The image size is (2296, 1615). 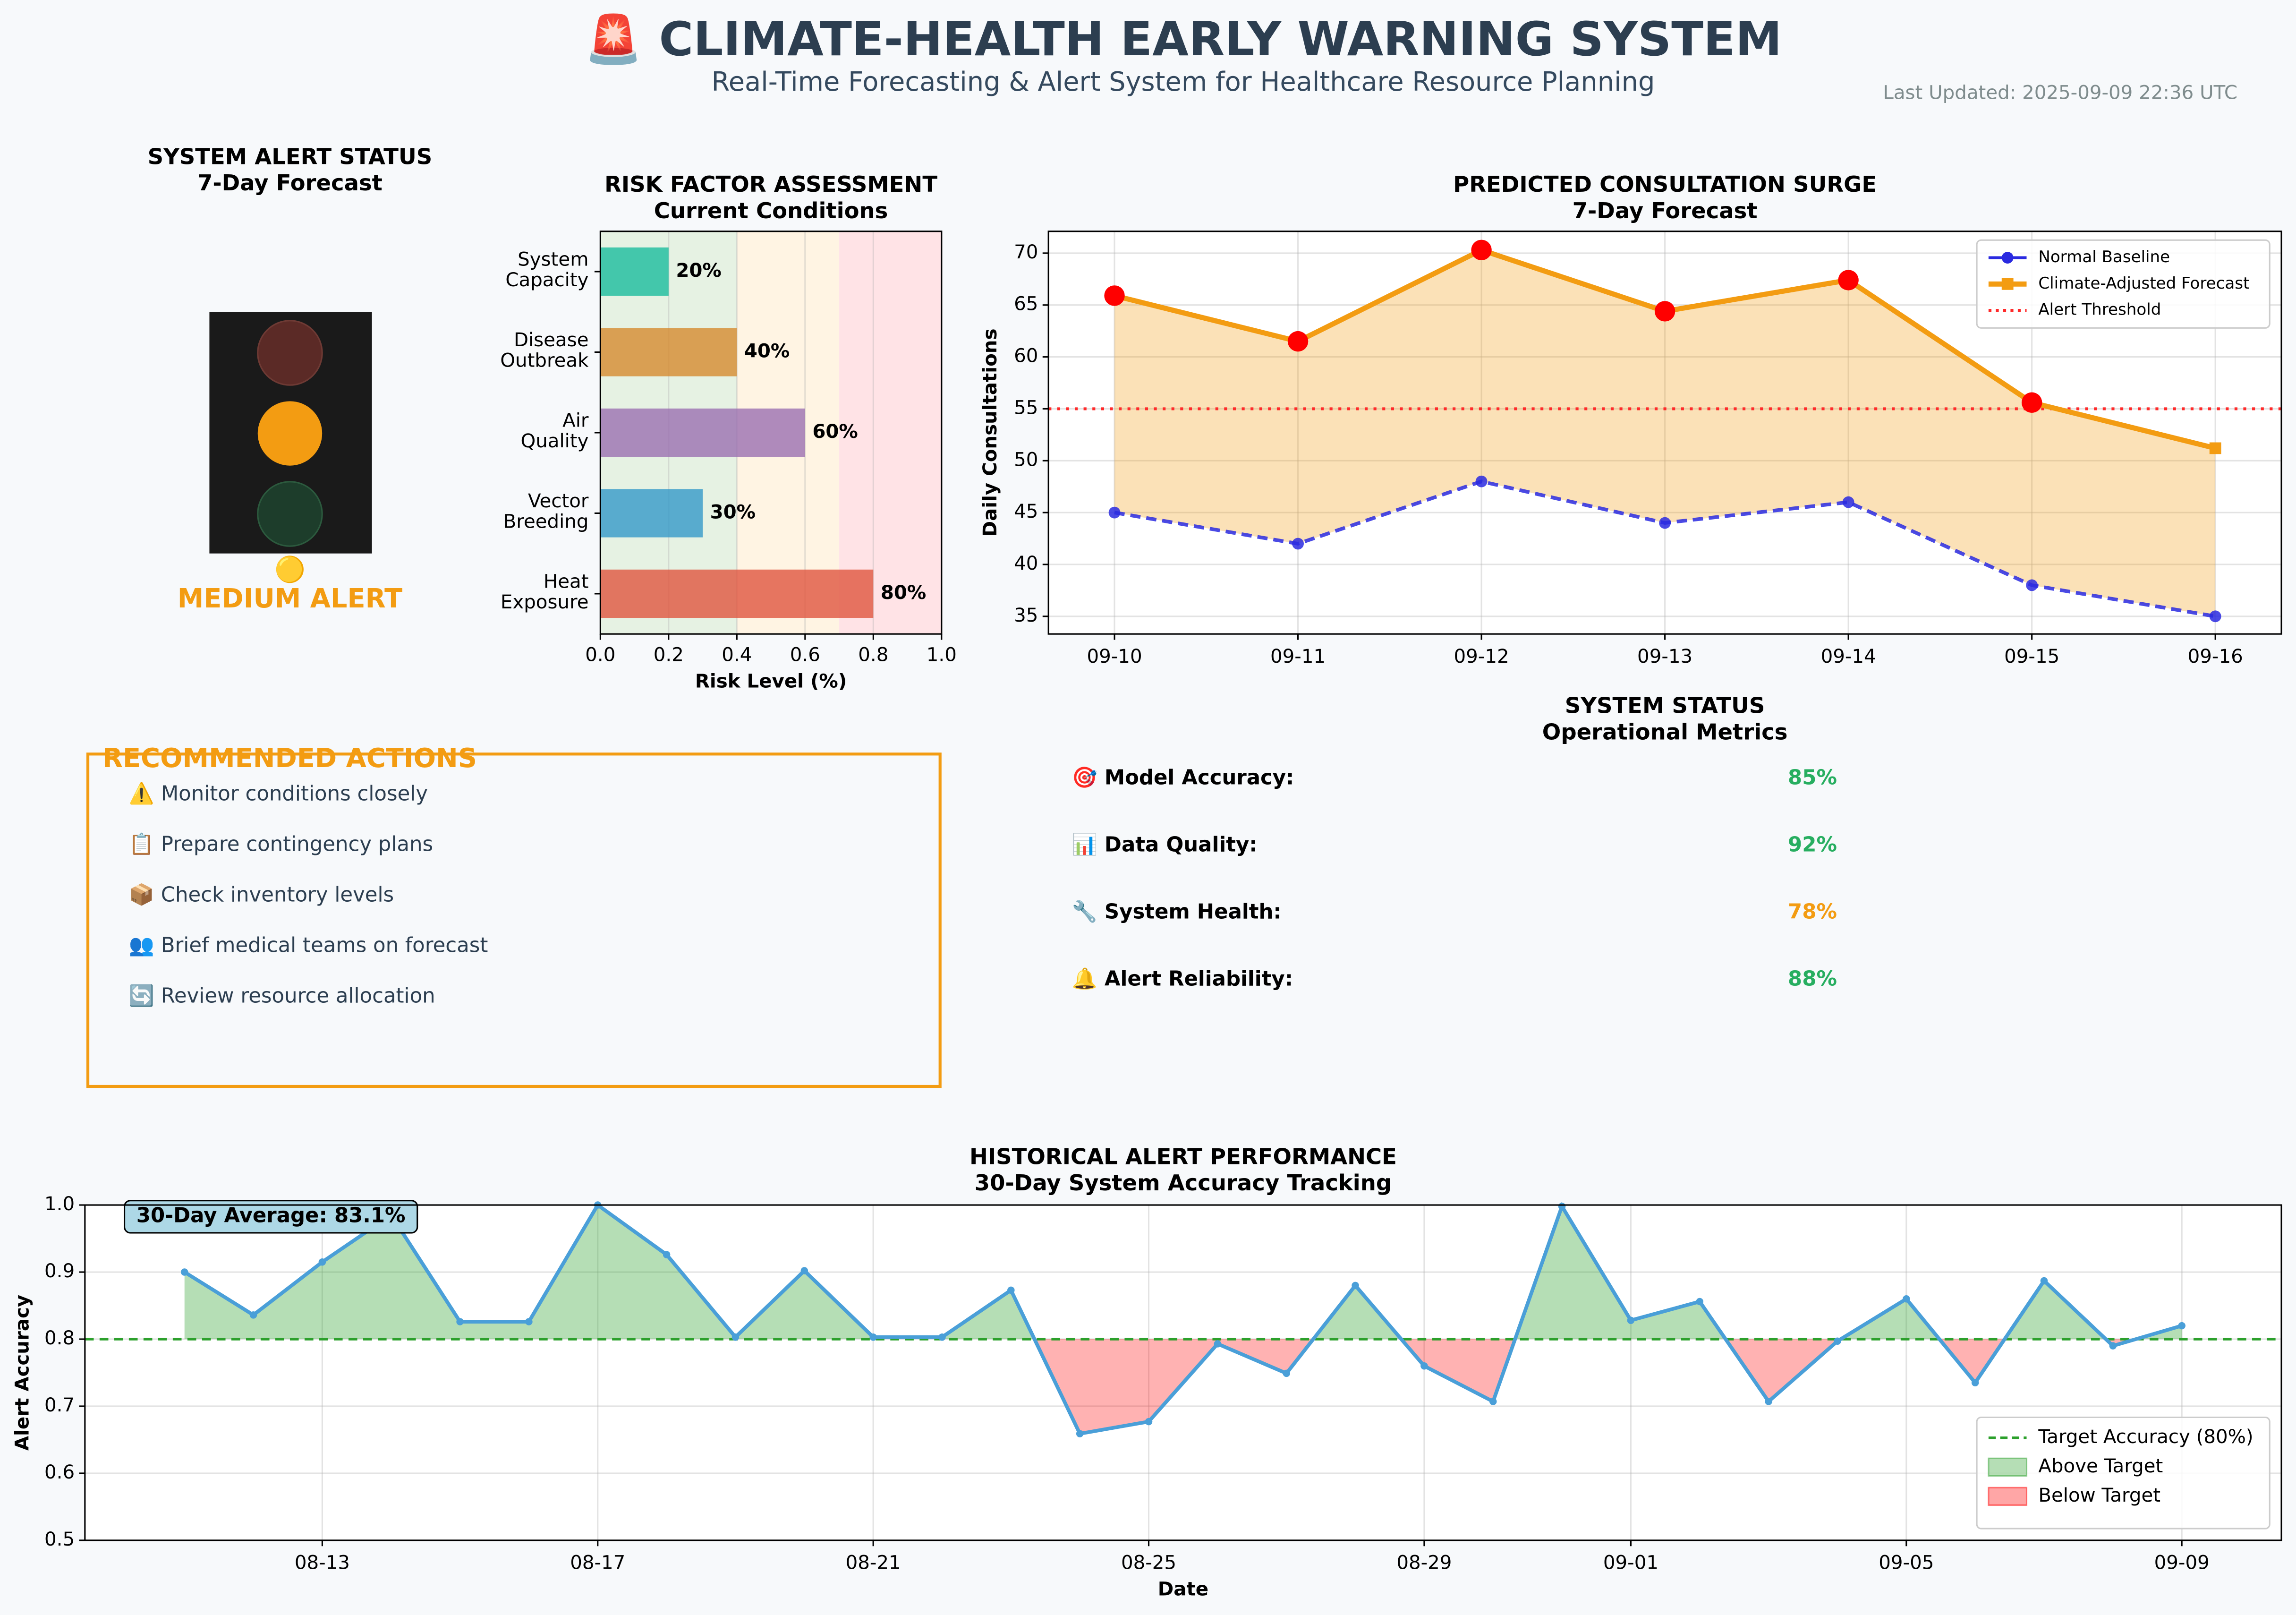 I want to click on chart-subtitle: 7-Day Forecast, so click(x=1666, y=210).